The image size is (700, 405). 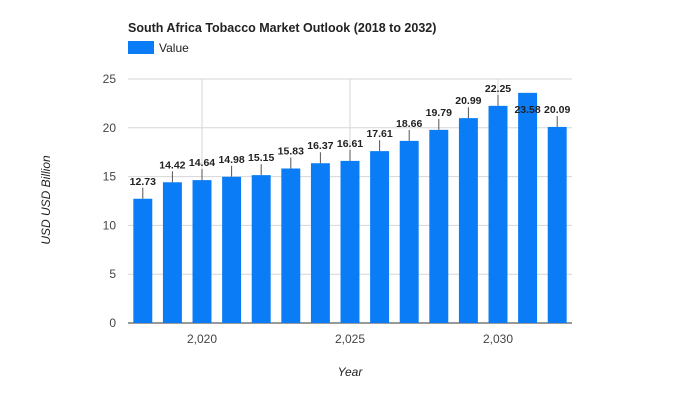 What do you see at coordinates (439, 113) in the screenshot?
I see `data-label: 19.79` at bounding box center [439, 113].